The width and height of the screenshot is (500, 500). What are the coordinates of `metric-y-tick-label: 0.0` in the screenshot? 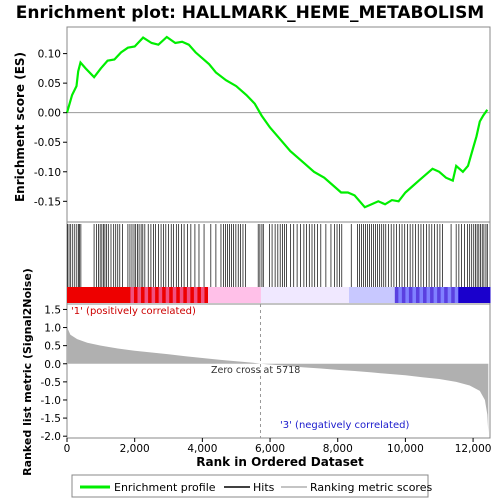 It's located at (52, 365).